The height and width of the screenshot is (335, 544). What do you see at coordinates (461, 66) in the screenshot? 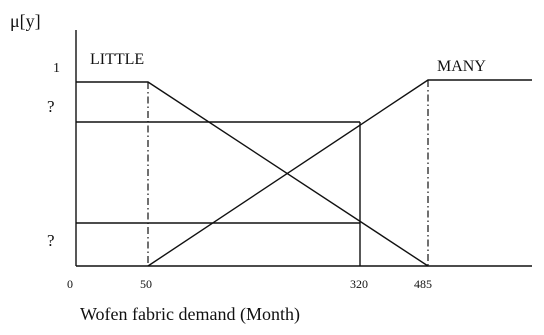
I see `label-many: MANY` at bounding box center [461, 66].